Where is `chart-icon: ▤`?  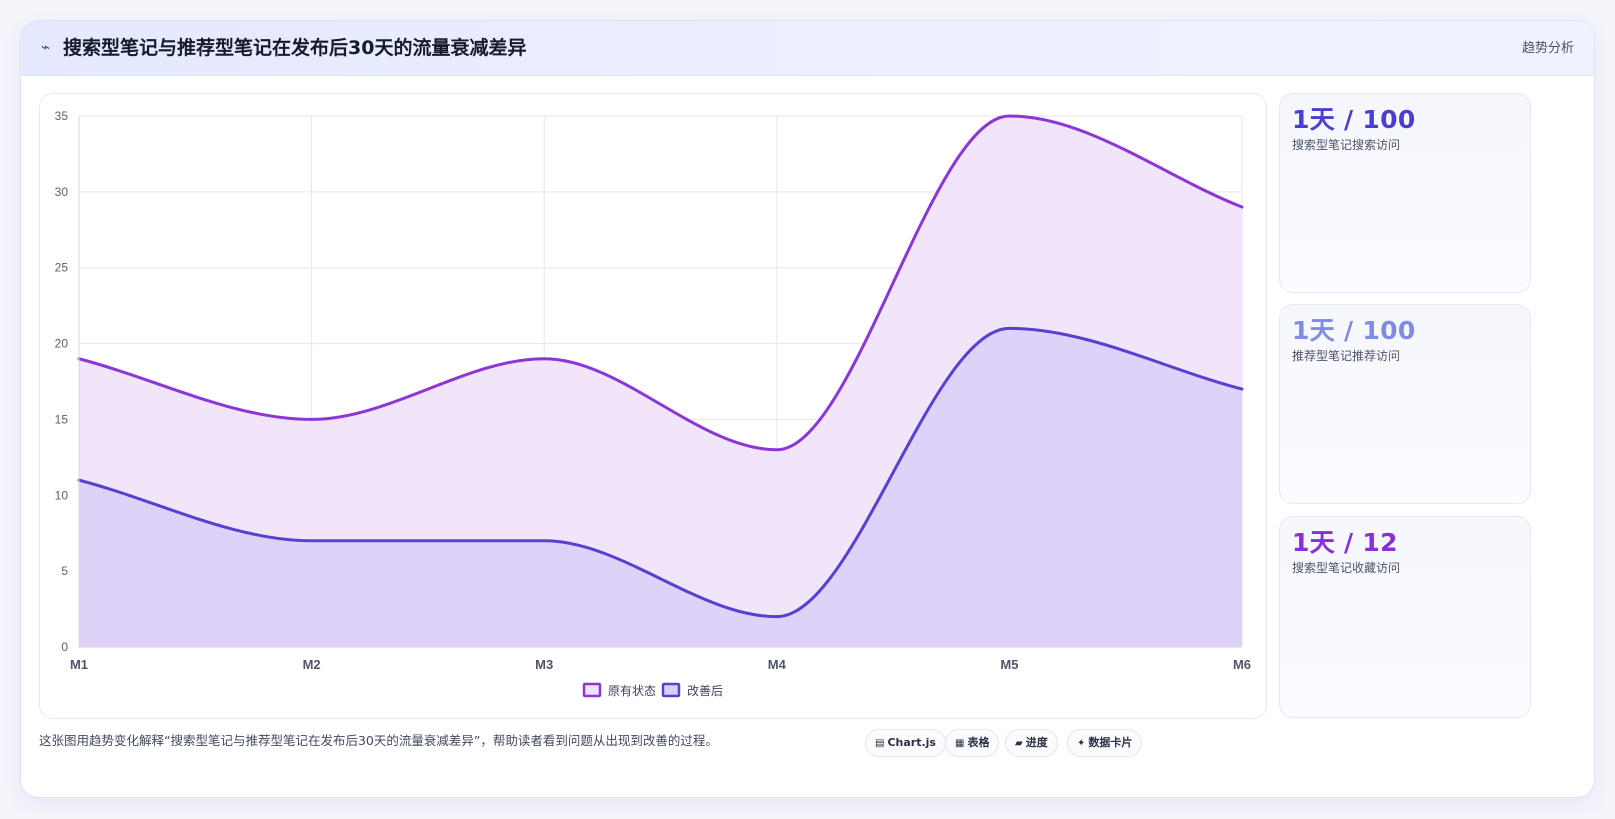 chart-icon: ▤ is located at coordinates (880, 743).